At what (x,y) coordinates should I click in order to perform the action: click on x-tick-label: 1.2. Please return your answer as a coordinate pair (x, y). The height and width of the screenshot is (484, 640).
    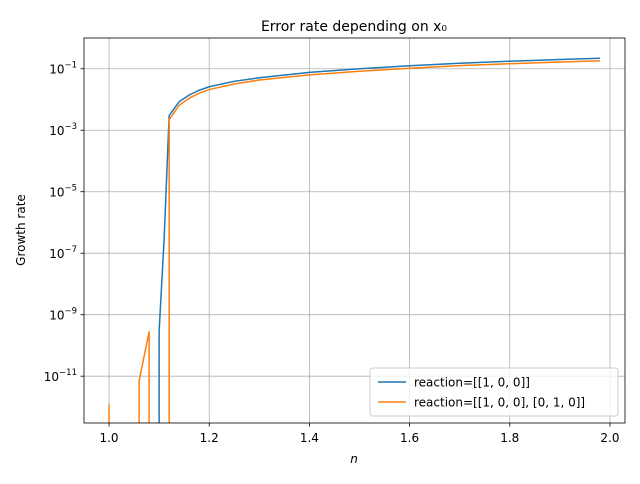
    Looking at the image, I should click on (209, 438).